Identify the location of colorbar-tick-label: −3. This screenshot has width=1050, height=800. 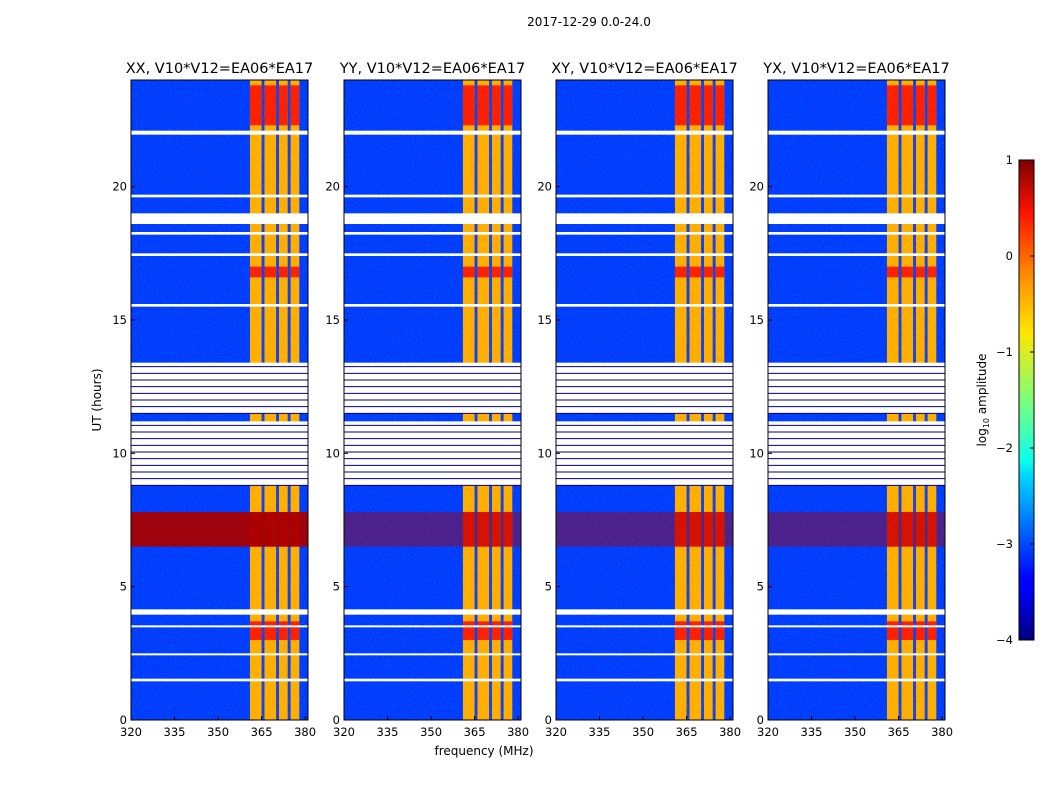
(1004, 544).